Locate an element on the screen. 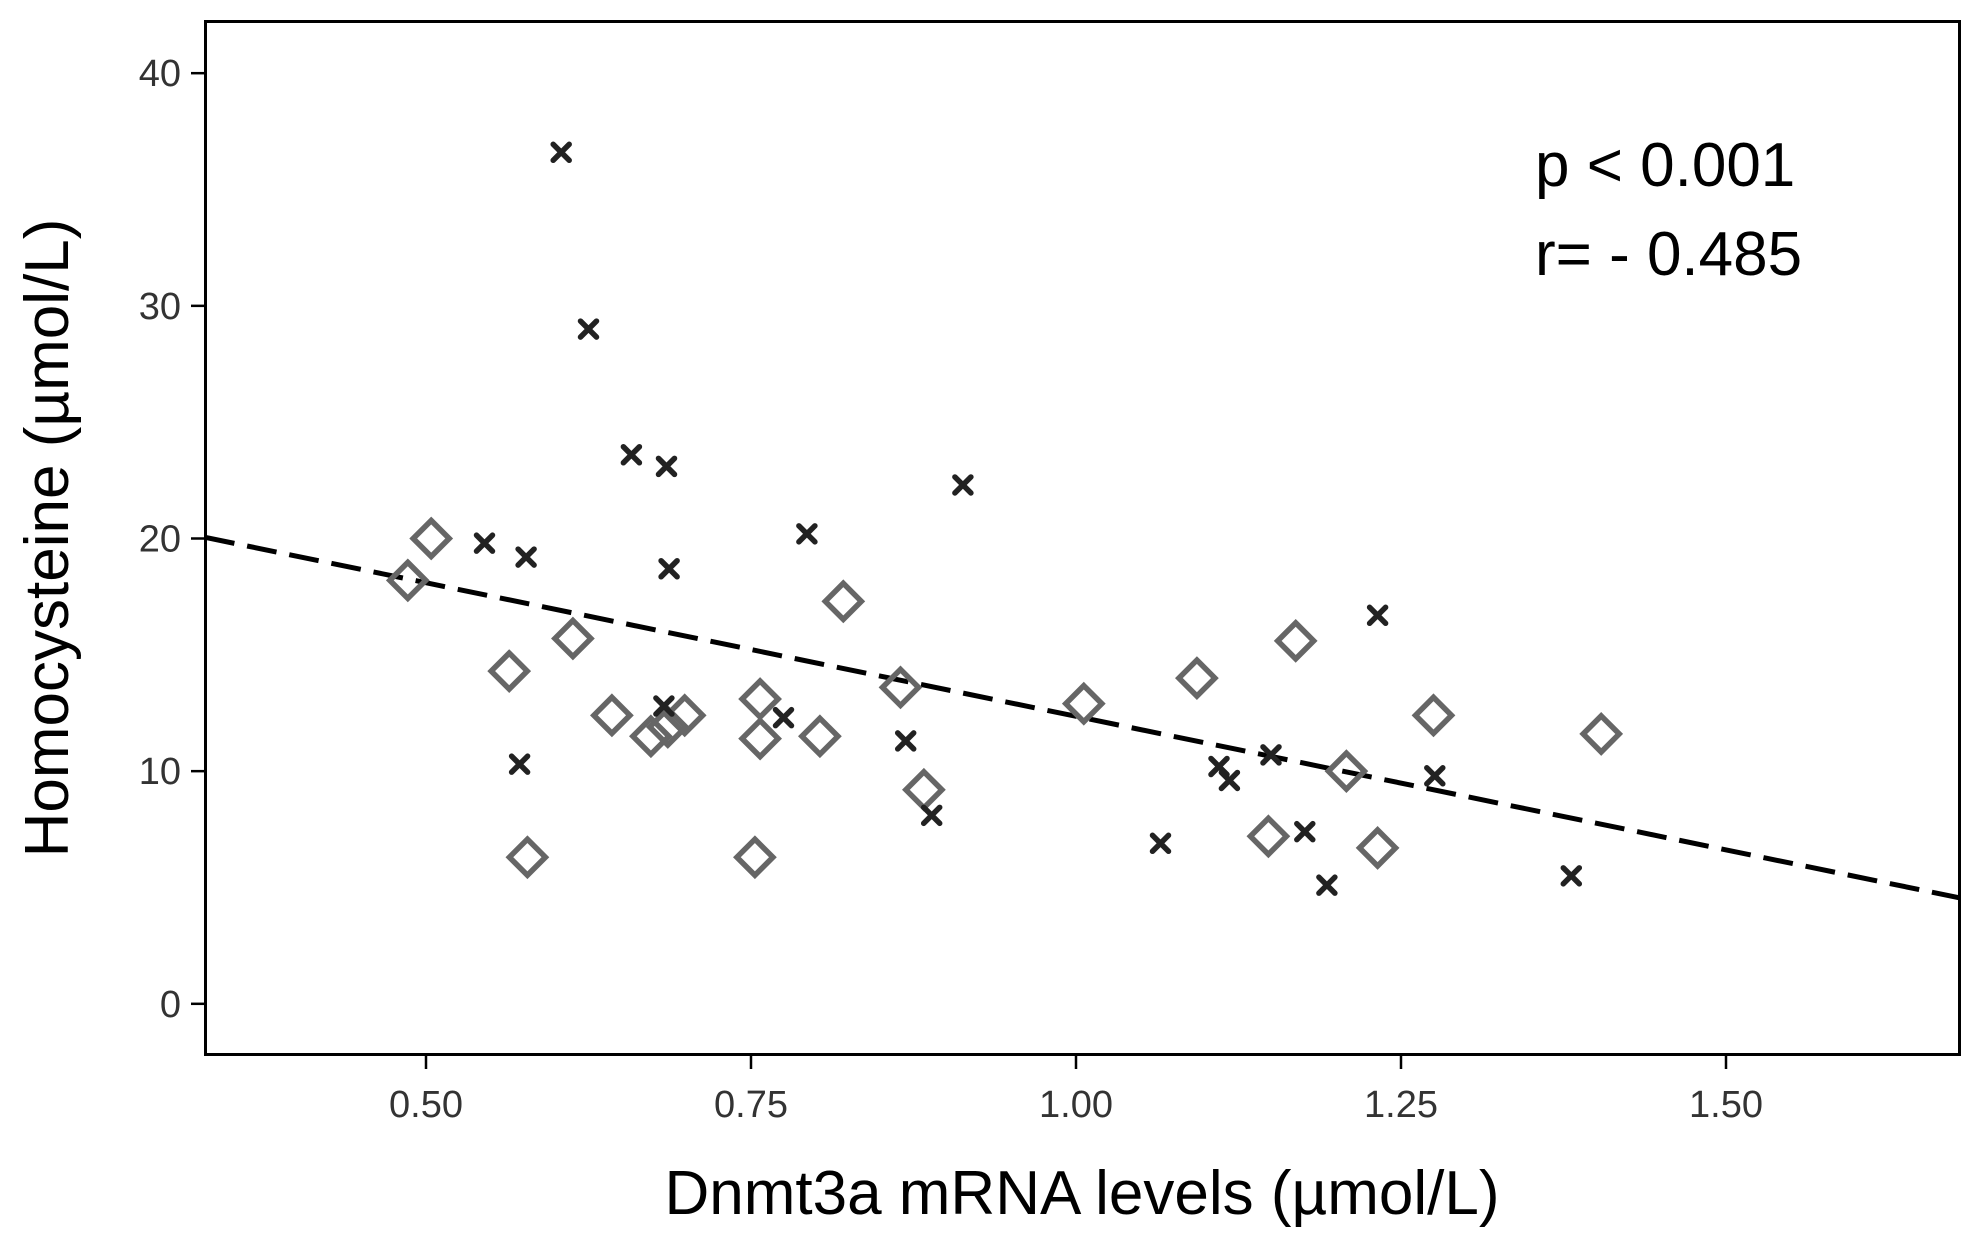  x-axis-title: Dnmt3a mRNA levels (µmol/L) is located at coordinates (1081, 1193).